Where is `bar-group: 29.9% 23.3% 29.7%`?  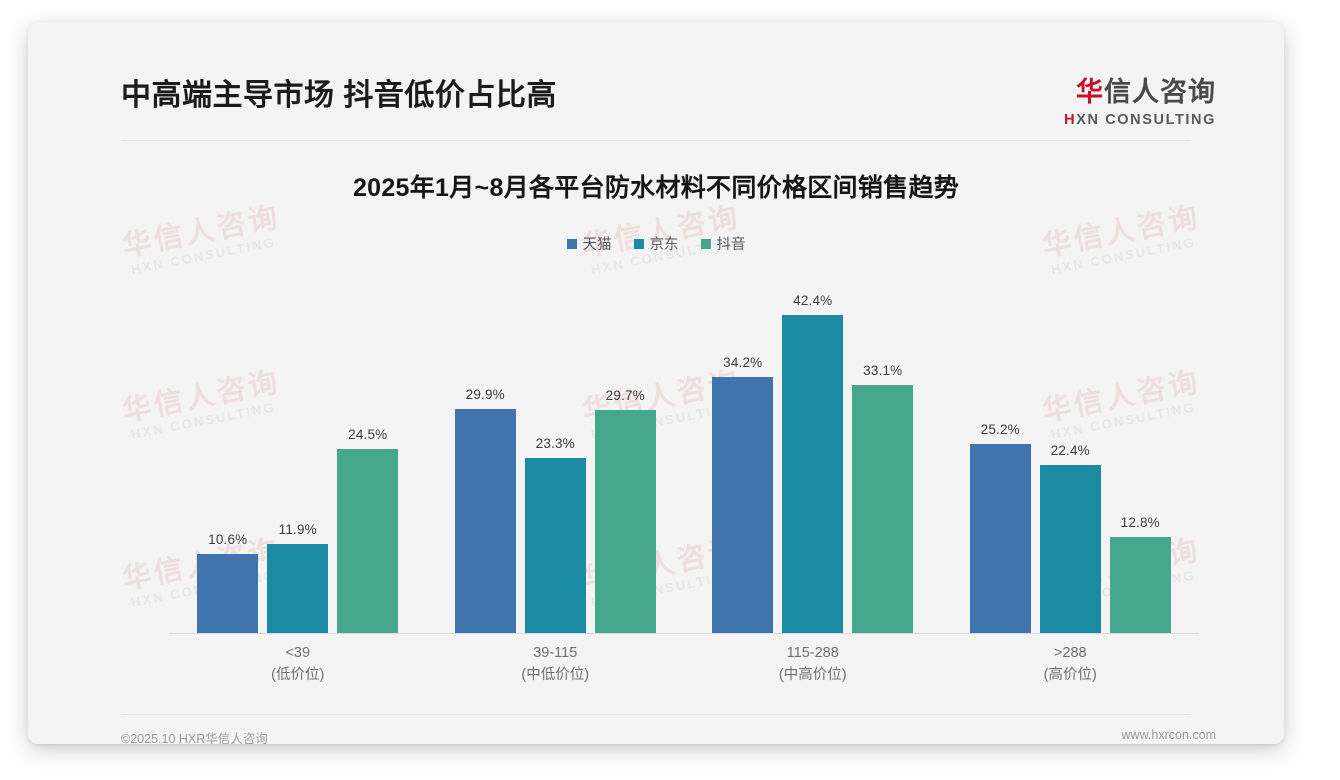 bar-group: 29.9% 23.3% 29.7% is located at coordinates (556, 447).